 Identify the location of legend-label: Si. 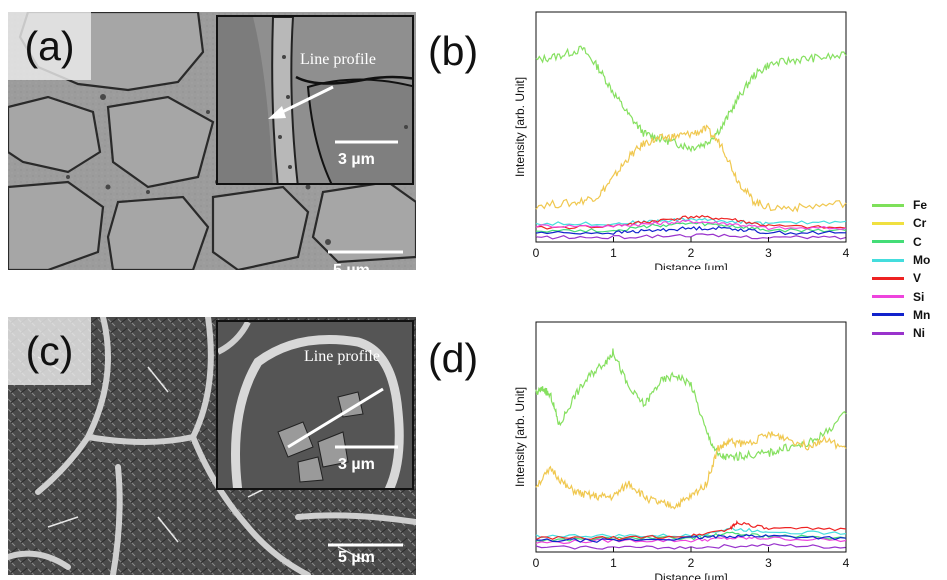
(919, 296).